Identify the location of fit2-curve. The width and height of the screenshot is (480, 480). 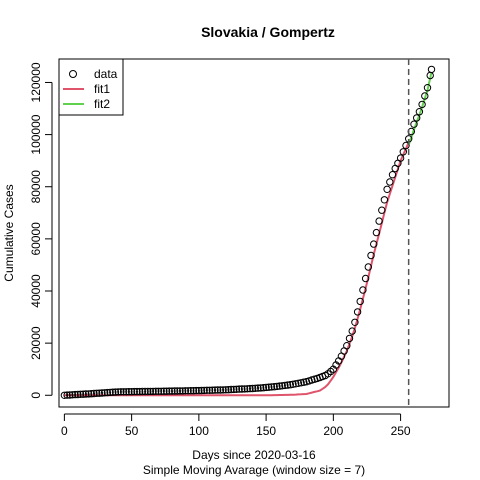
(420, 108).